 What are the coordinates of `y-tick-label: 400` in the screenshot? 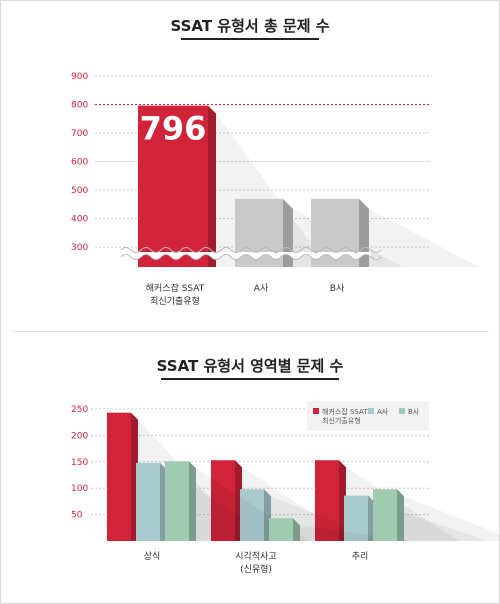 It's located at (79, 220).